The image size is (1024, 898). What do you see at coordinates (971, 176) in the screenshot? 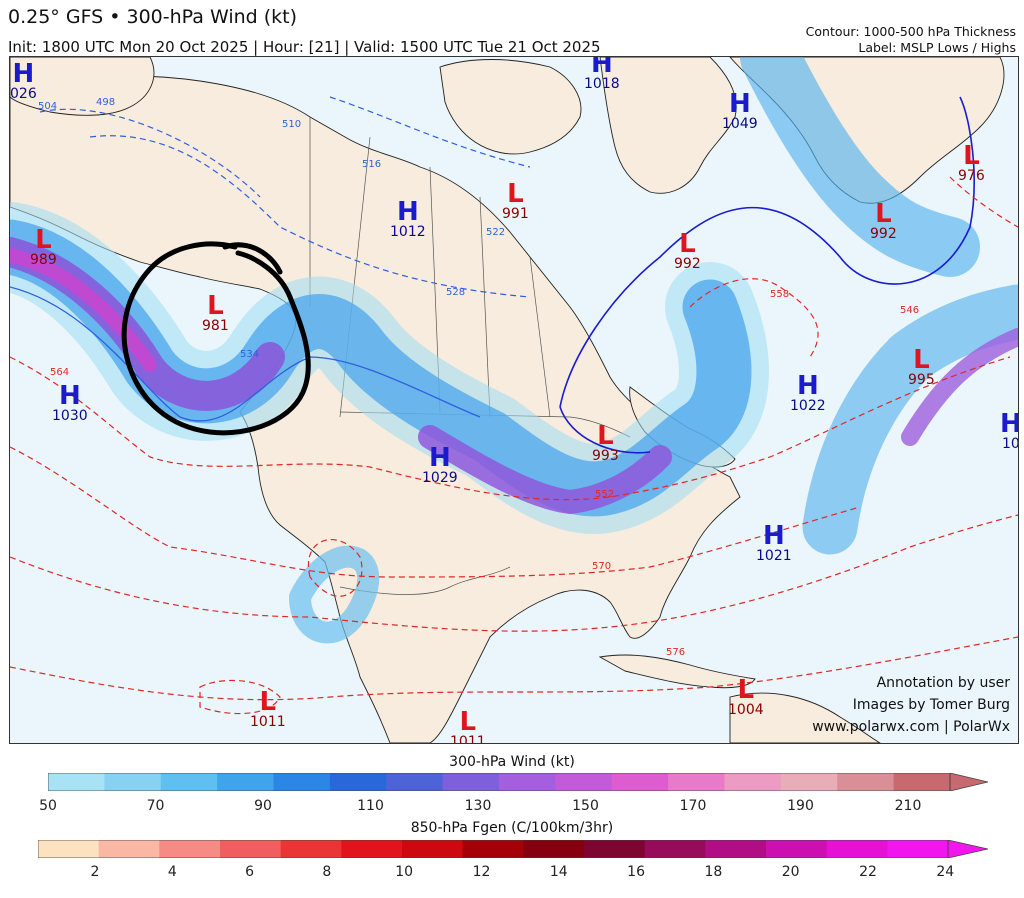
I see `pressure-value: 976` at bounding box center [971, 176].